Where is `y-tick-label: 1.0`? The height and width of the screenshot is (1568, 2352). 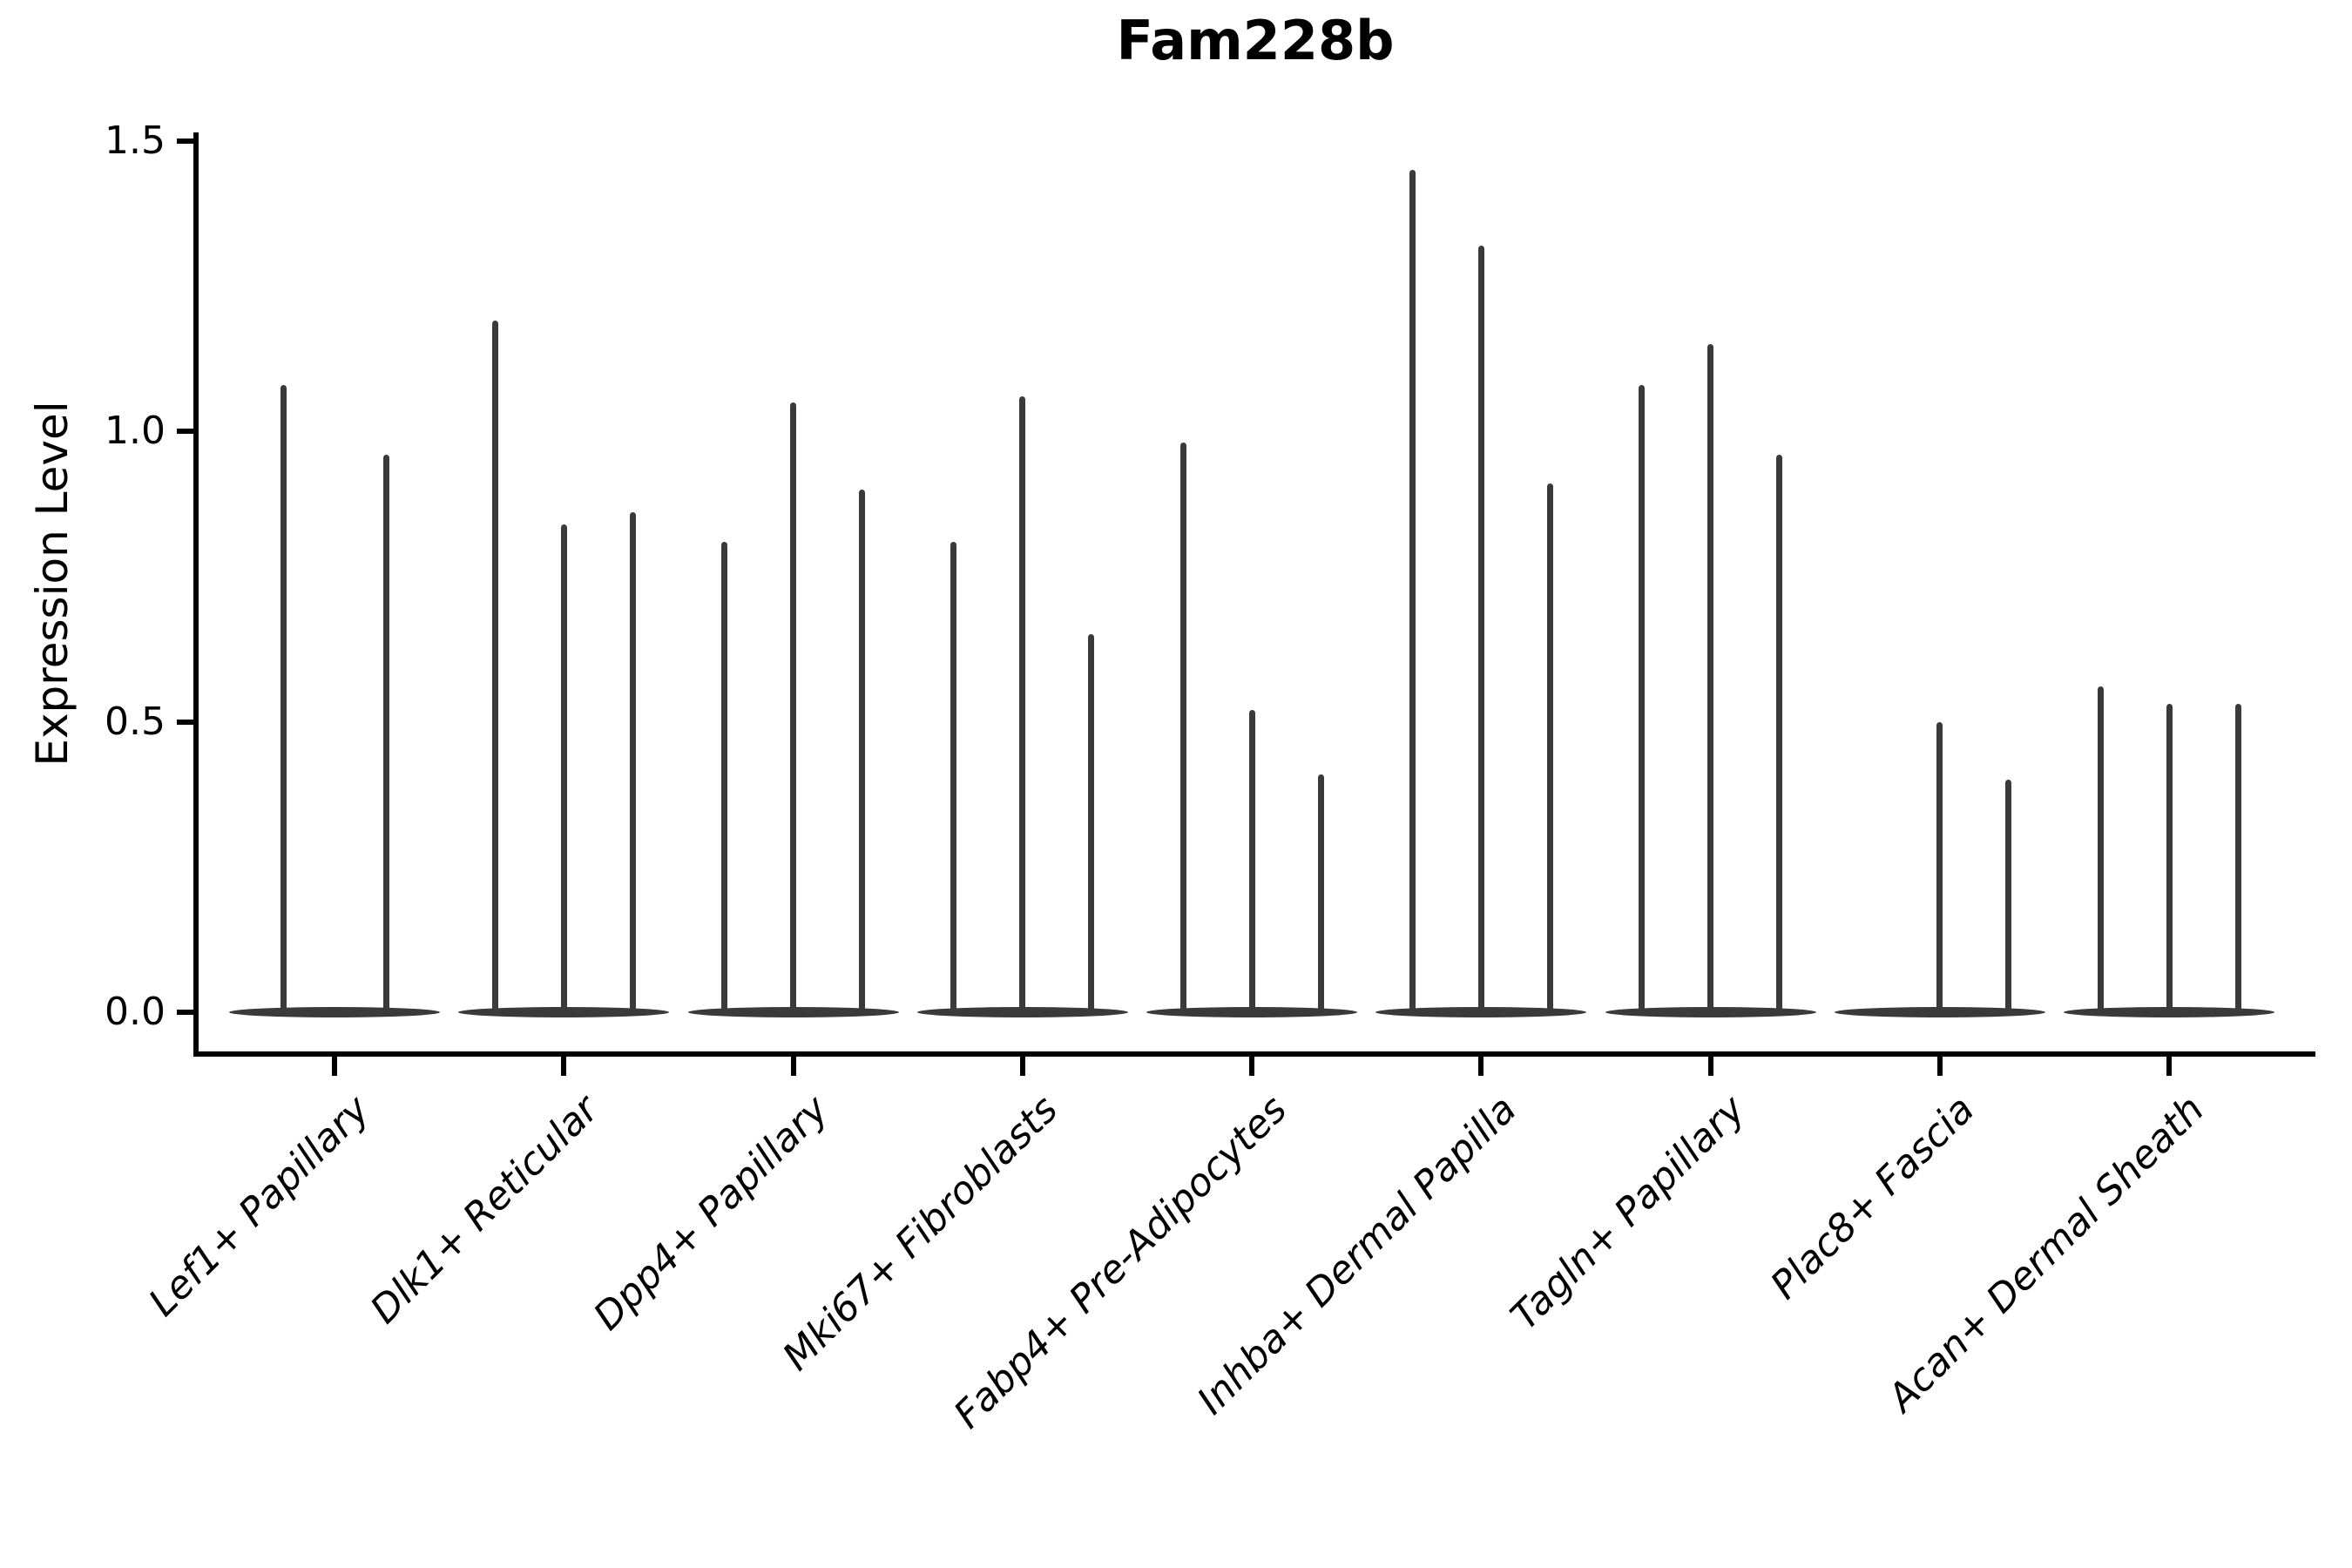
y-tick-label: 1.0 is located at coordinates (135, 431).